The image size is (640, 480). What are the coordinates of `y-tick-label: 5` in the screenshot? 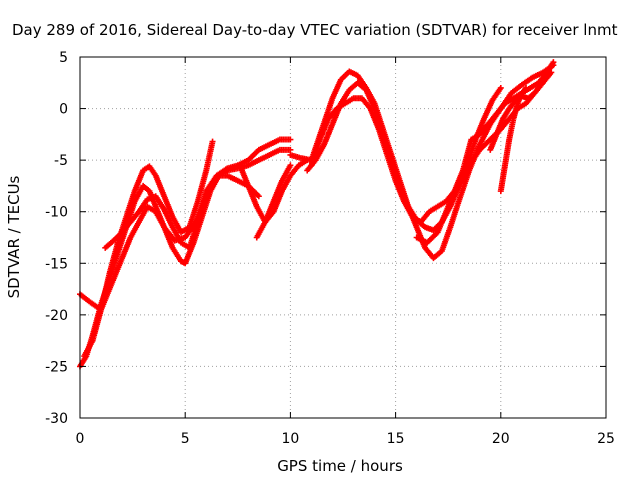 It's located at (63, 58).